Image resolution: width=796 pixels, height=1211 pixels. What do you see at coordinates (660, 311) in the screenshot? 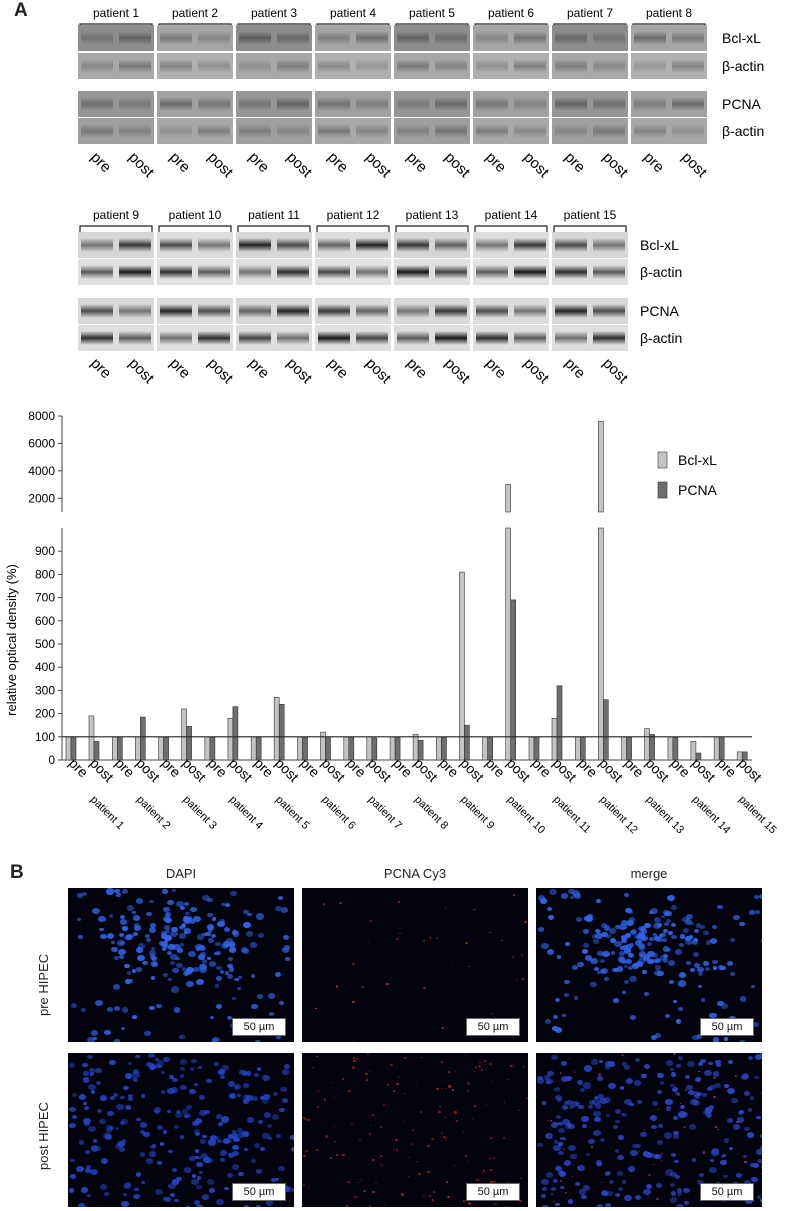
I see `protein-label: PCNA` at bounding box center [660, 311].